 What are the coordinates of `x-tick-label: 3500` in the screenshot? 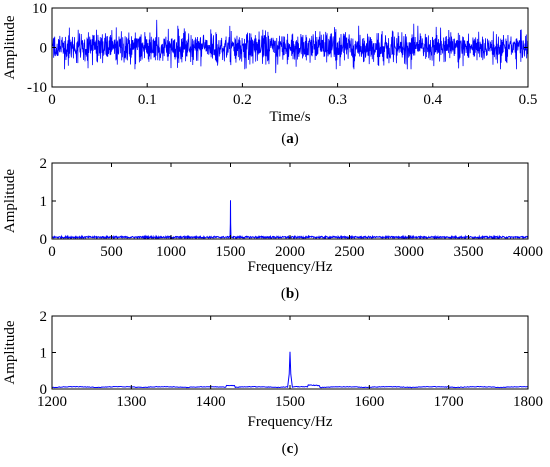 It's located at (469, 252).